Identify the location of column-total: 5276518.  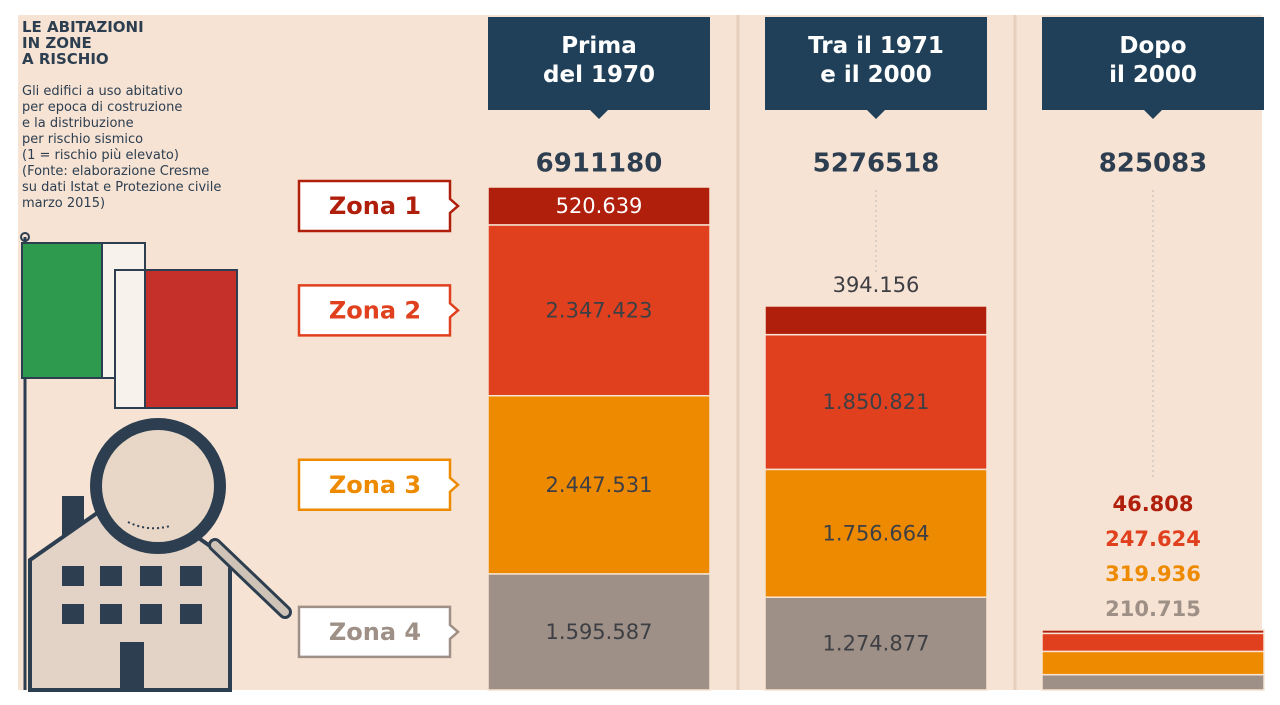
(876, 164).